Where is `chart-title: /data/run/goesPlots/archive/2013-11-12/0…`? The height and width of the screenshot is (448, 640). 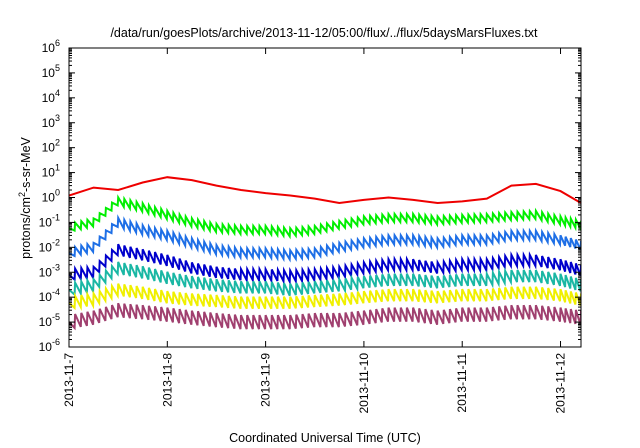
chart-title: /data/run/goesPlots/archive/2013-11-12/0… is located at coordinates (324, 33).